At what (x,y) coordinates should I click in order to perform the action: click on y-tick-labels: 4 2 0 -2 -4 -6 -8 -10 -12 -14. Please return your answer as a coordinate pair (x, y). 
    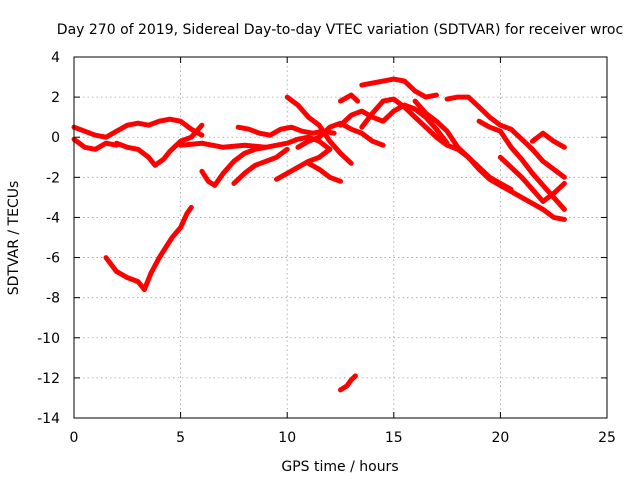
    Looking at the image, I should click on (48, 238).